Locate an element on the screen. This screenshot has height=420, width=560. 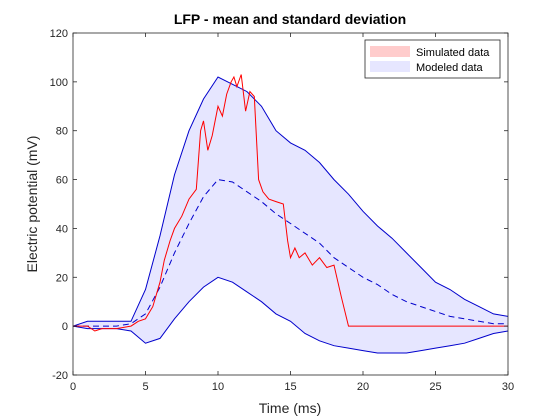
y-tick-label: 20 is located at coordinates (62, 278).